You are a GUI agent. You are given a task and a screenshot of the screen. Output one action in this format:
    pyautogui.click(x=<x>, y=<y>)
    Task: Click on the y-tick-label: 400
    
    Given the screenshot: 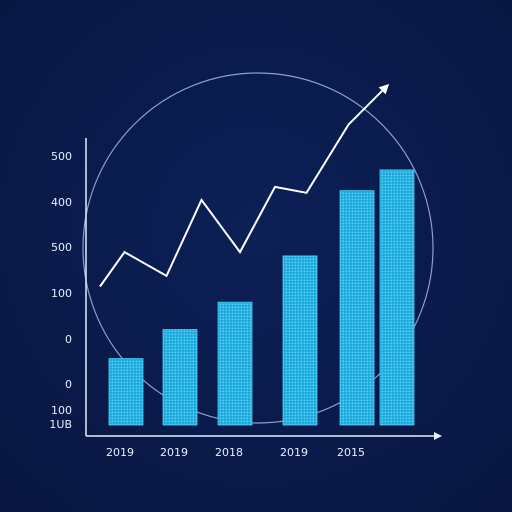 What is the action you would take?
    pyautogui.click(x=61, y=202)
    